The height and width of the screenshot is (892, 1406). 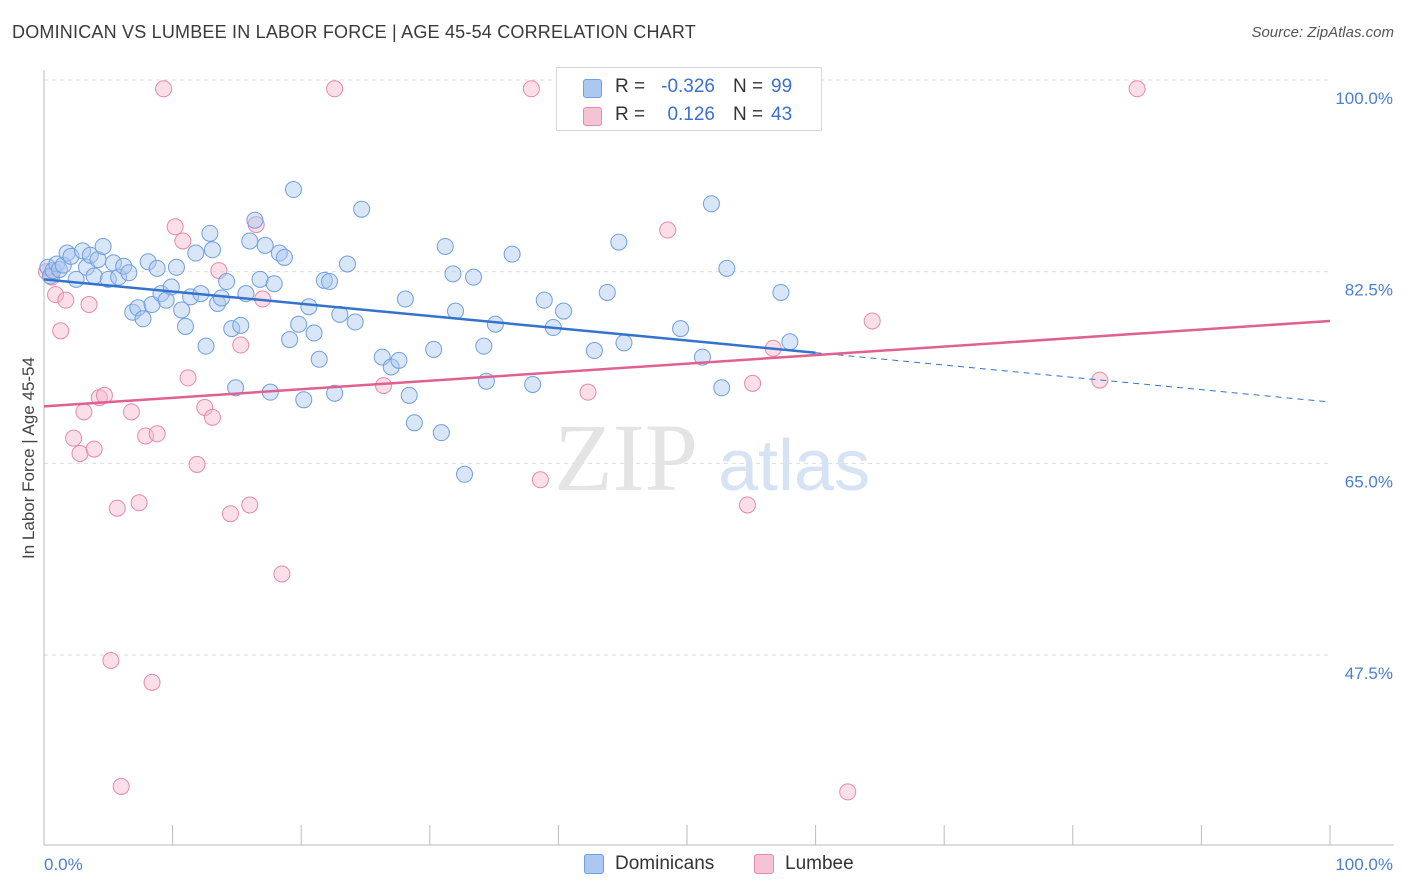 What do you see at coordinates (1369, 673) in the screenshot?
I see `y-tick-label: 47.5%` at bounding box center [1369, 673].